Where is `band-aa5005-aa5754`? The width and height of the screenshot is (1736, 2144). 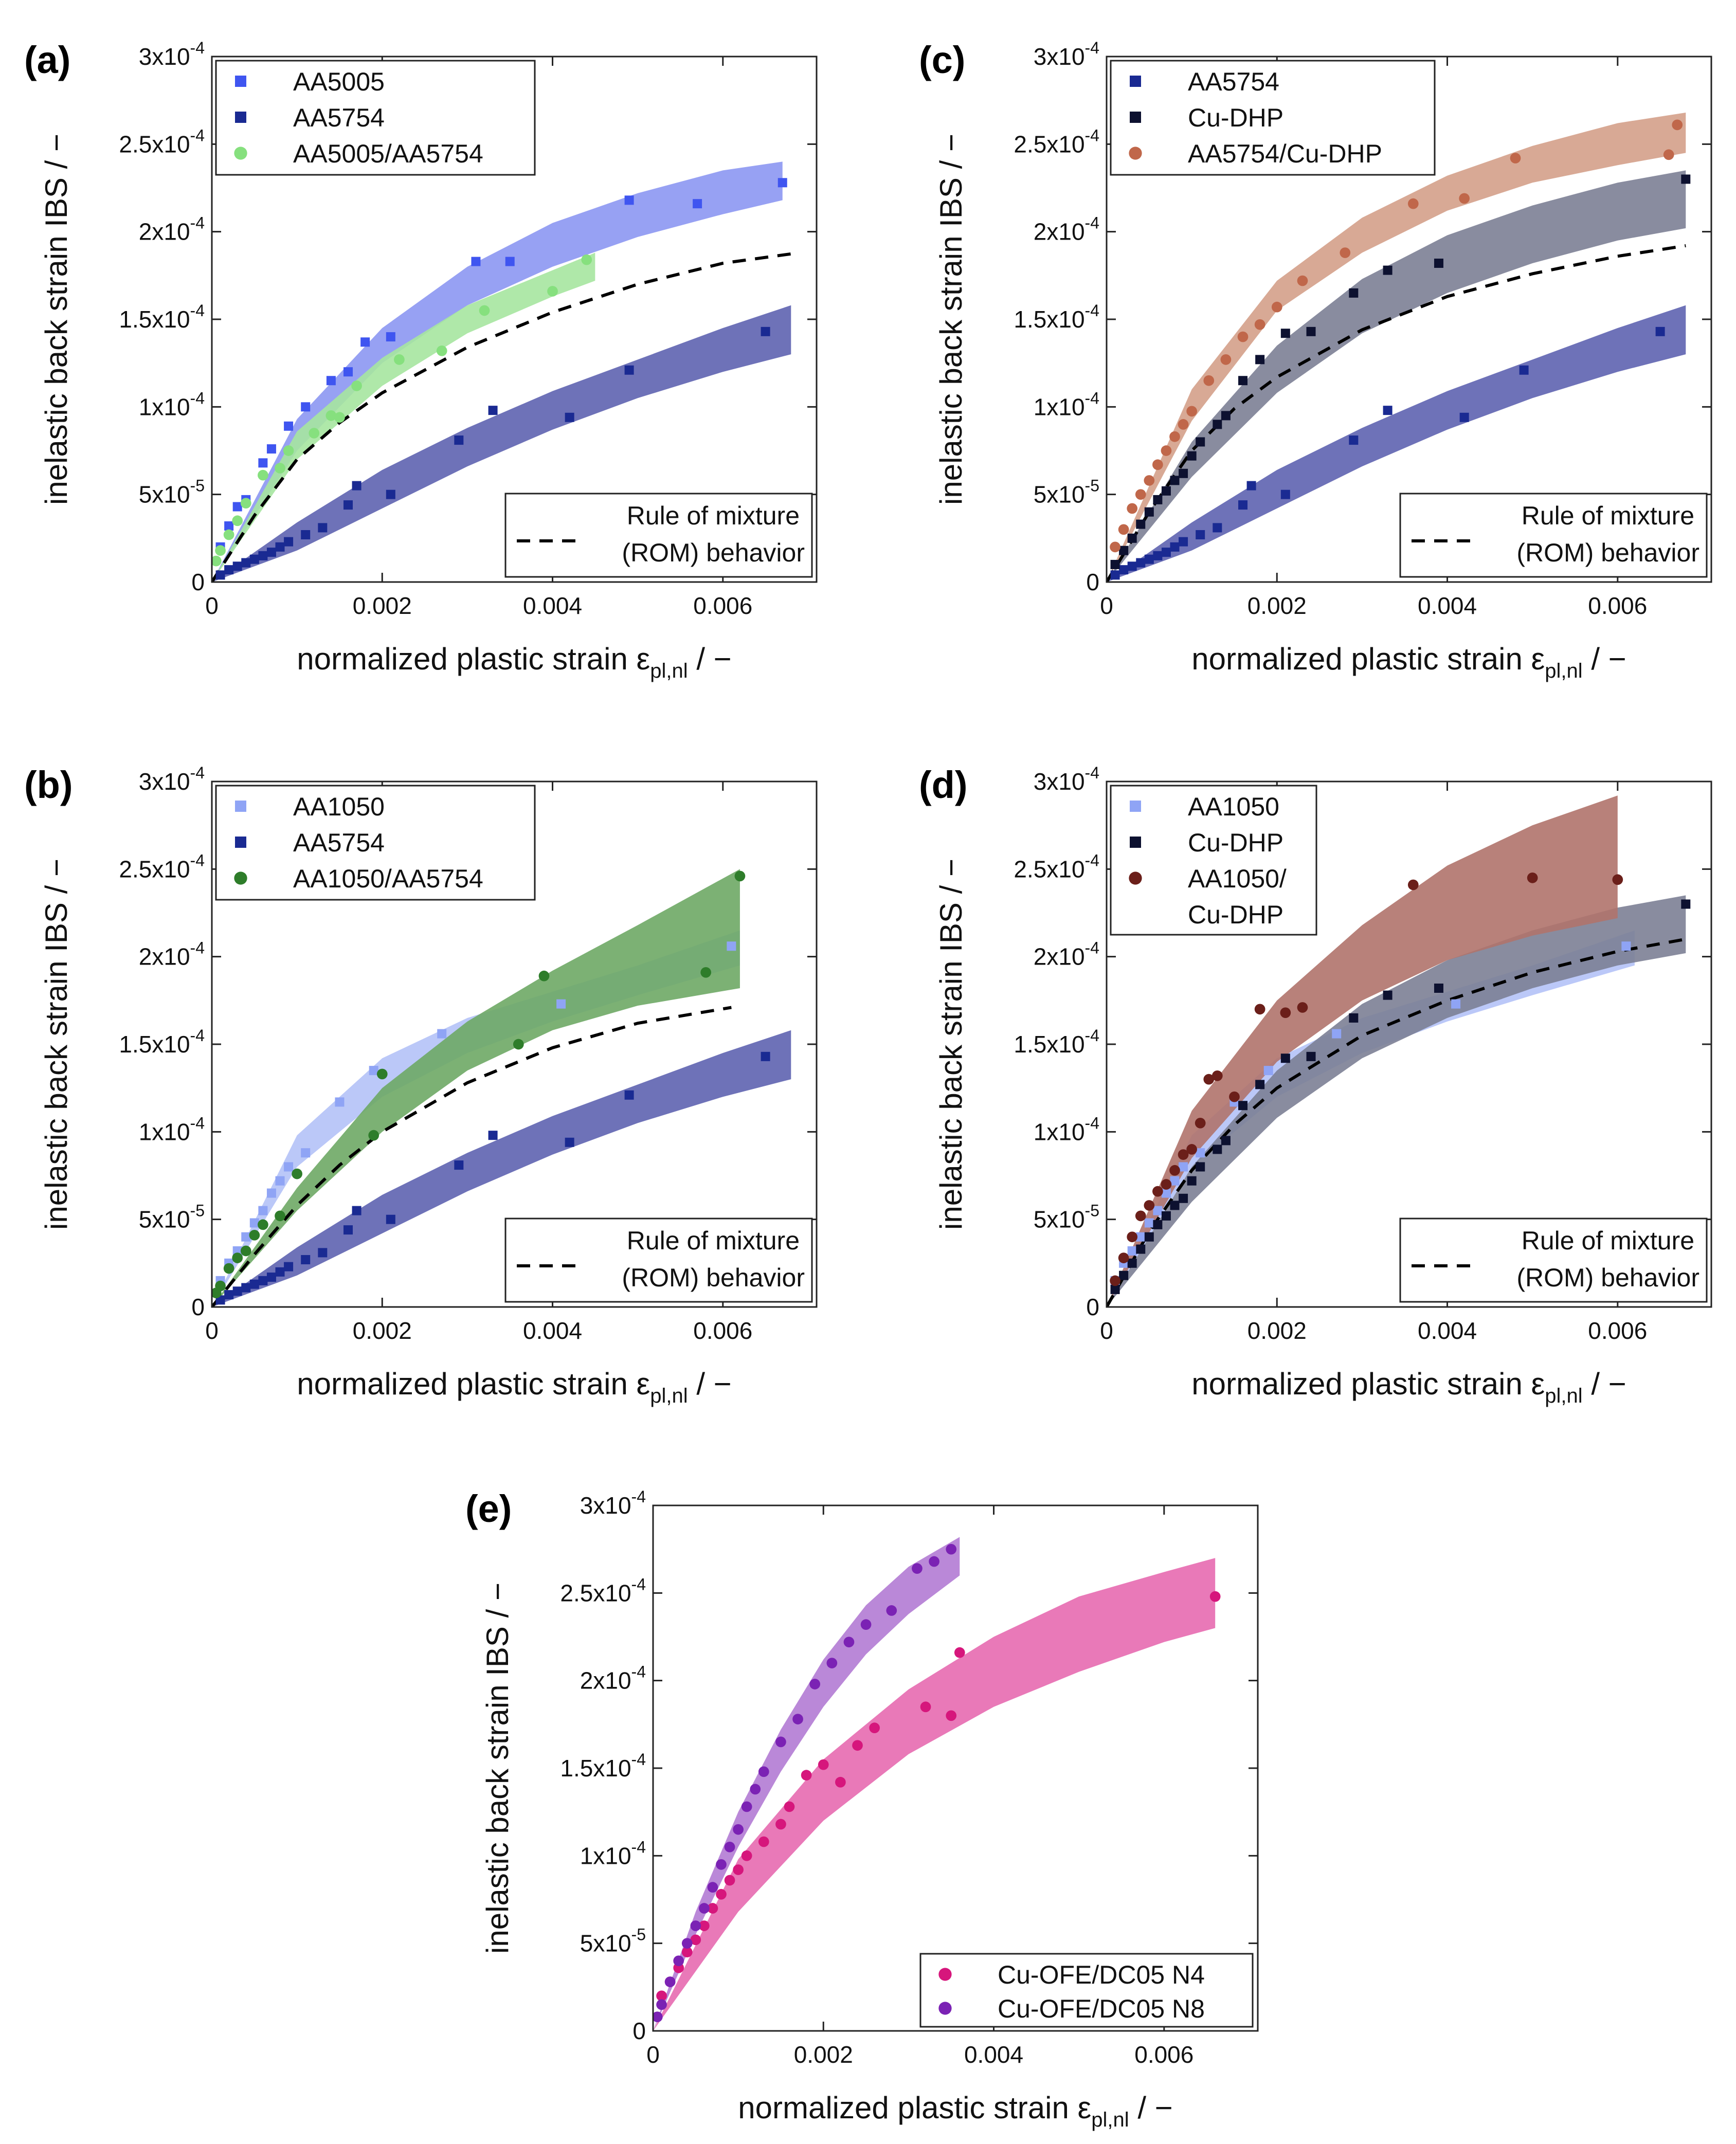
band-aa5005-aa5754 is located at coordinates (404, 417).